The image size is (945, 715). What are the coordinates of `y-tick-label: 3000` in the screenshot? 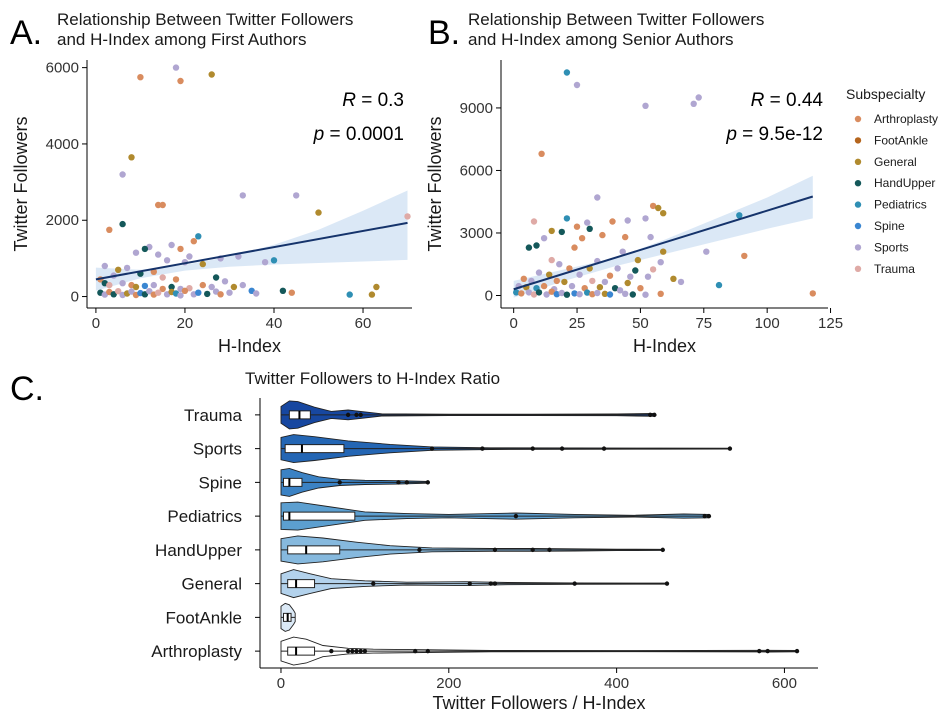 It's located at (476, 233).